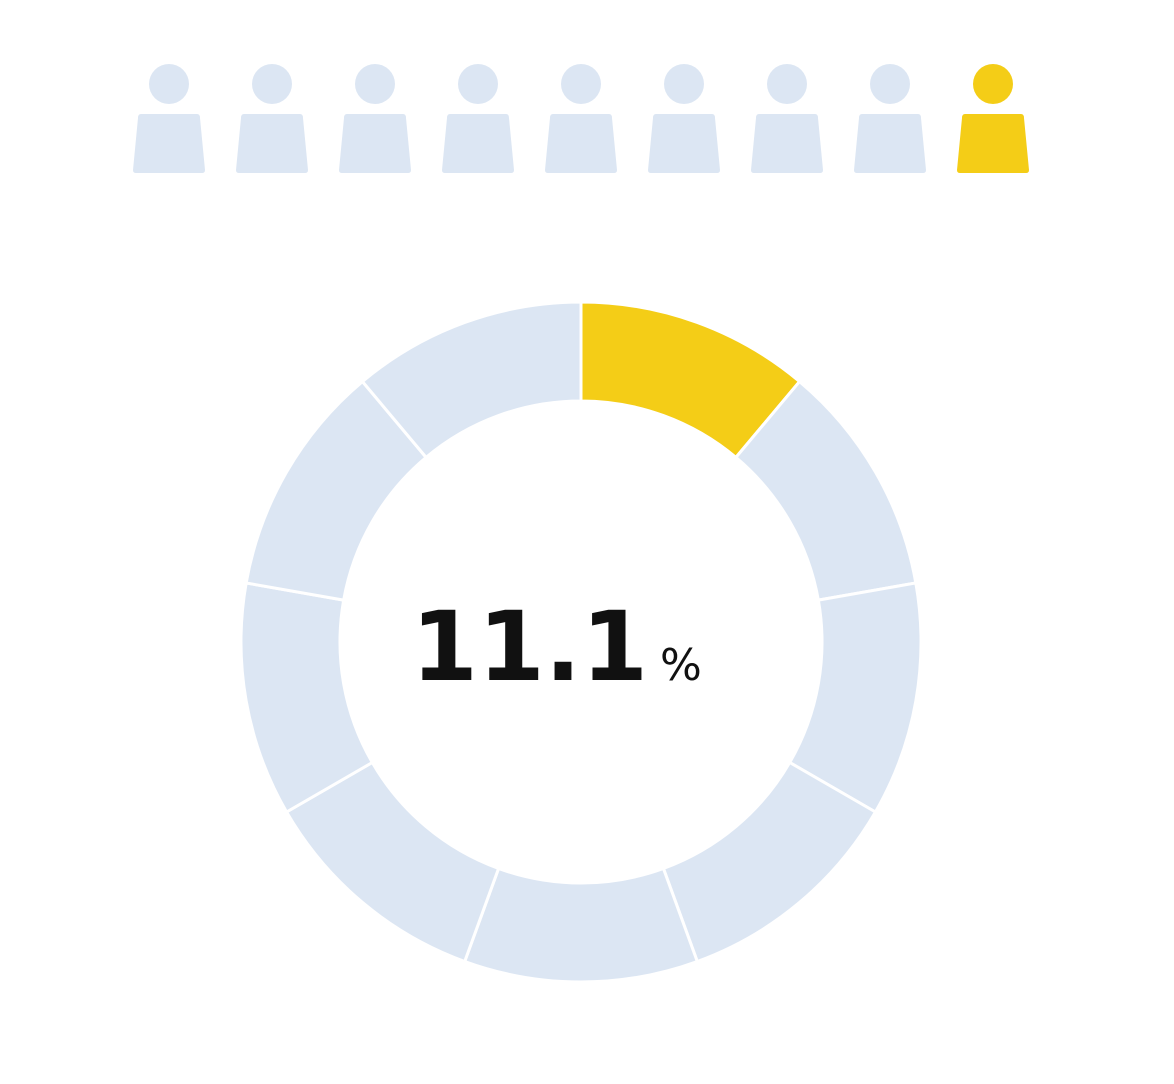  Describe the element at coordinates (529, 647) in the screenshot. I see `center-value: 11.1` at that location.